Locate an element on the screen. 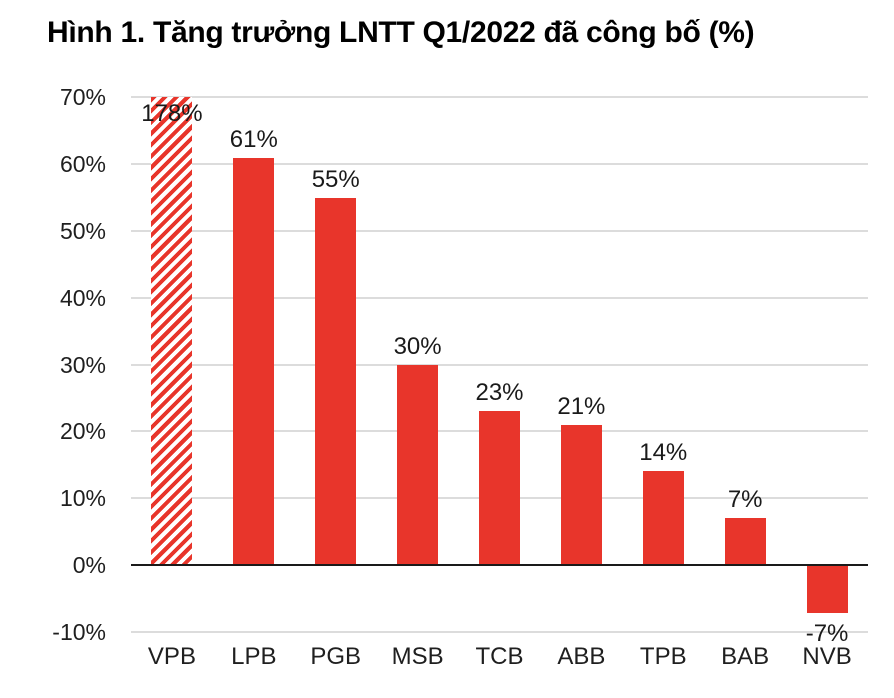 The height and width of the screenshot is (698, 894). bar-tcb is located at coordinates (499, 488).